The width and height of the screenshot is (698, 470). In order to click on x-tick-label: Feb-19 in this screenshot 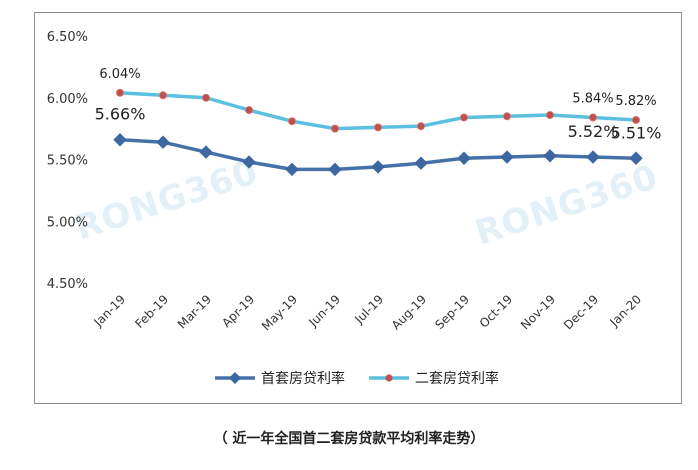, I will do `click(151, 311)`.